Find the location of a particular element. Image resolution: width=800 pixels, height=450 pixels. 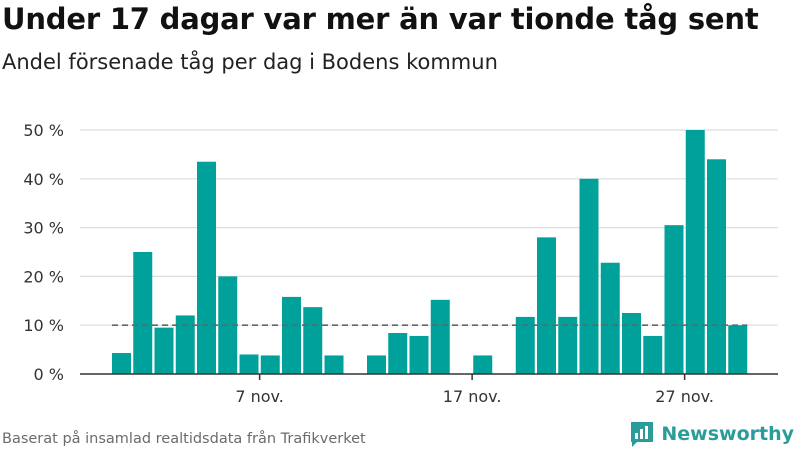

x-tick-label: 7 nov. is located at coordinates (259, 396).